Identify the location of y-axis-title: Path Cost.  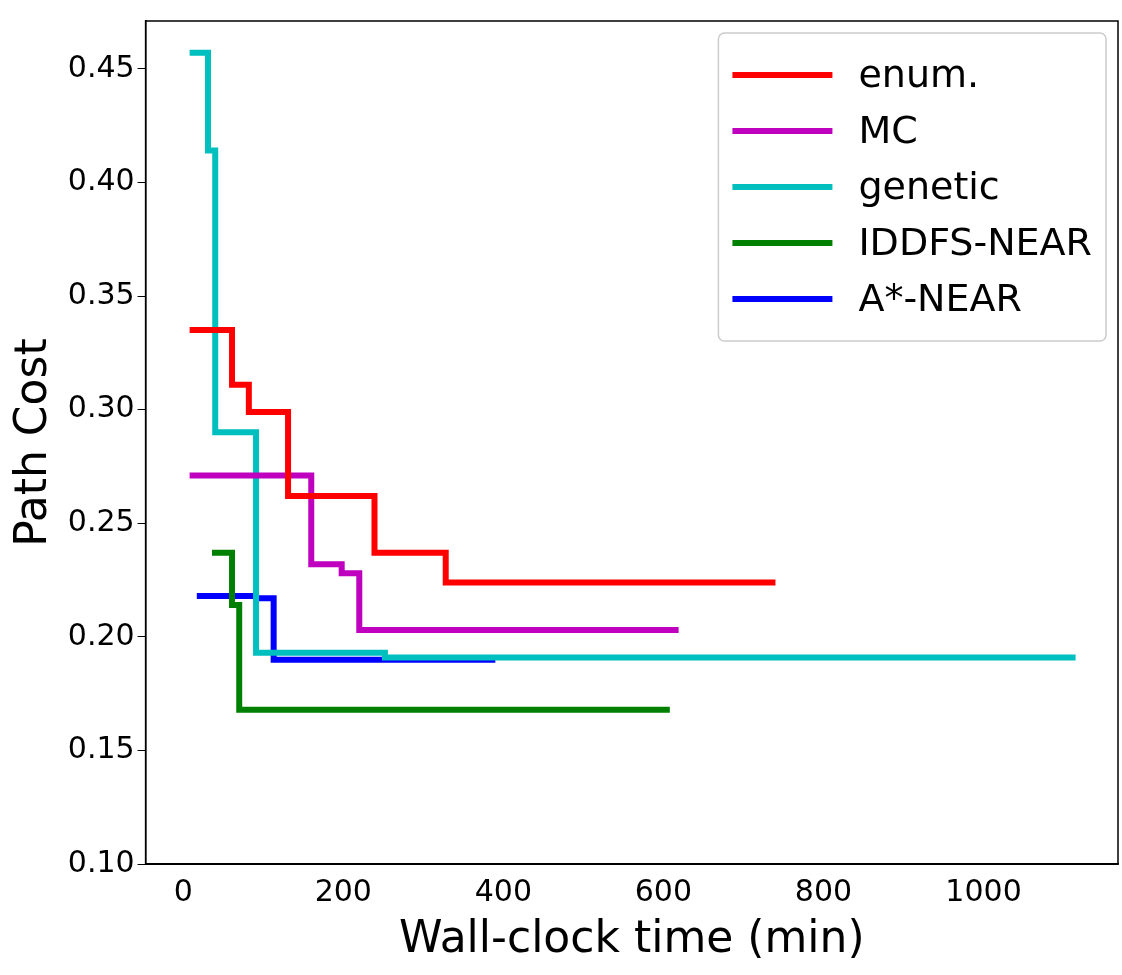
(30, 442).